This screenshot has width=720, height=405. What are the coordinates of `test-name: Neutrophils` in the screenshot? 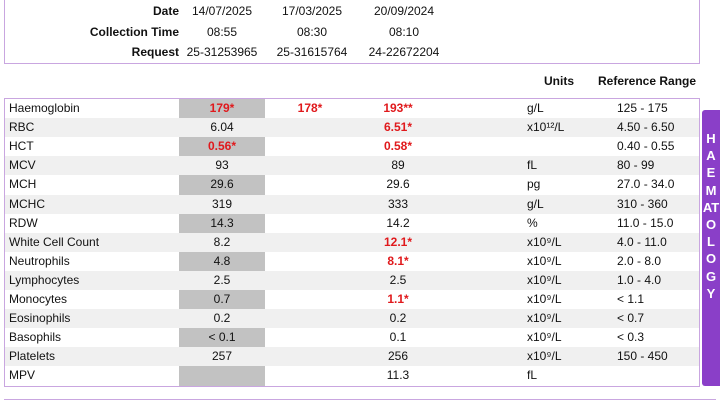 It's located at (39, 260).